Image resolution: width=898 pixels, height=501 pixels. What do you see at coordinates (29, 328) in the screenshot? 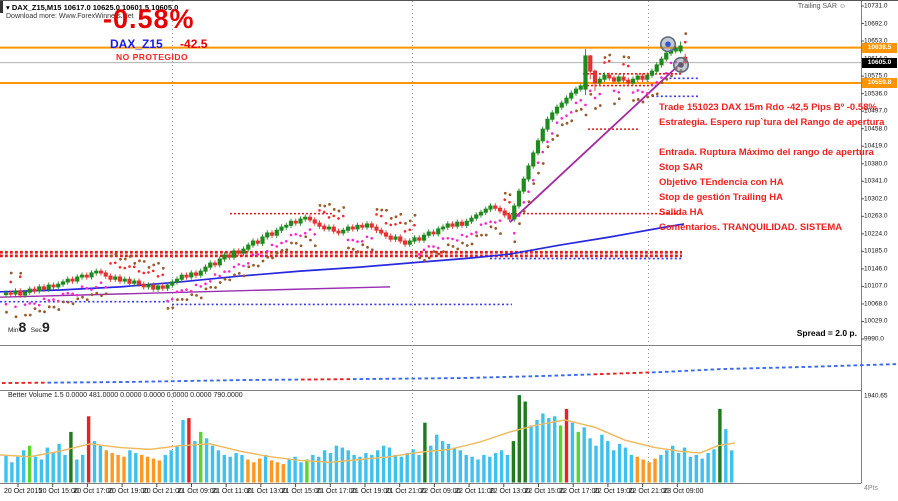
I see `candle-timer: Min8 Sec9` at bounding box center [29, 328].